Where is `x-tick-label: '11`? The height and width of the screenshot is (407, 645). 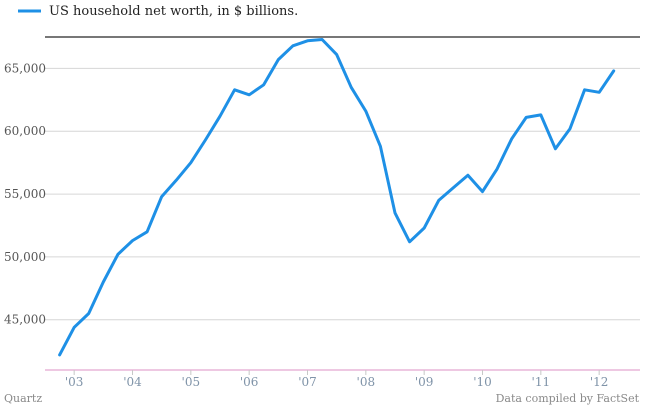
x-tick-label: '11 is located at coordinates (541, 382).